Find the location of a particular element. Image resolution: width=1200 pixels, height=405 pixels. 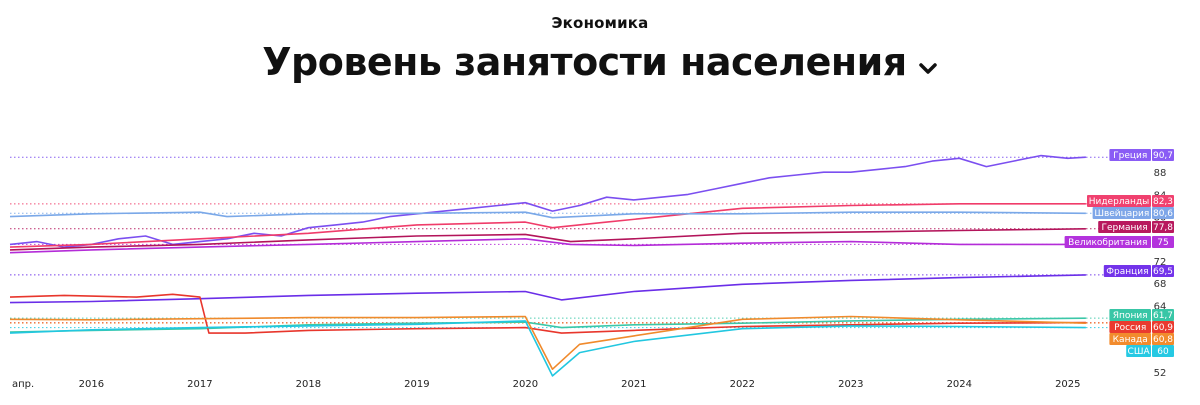

series-value-label: 60 is located at coordinates (1163, 352).